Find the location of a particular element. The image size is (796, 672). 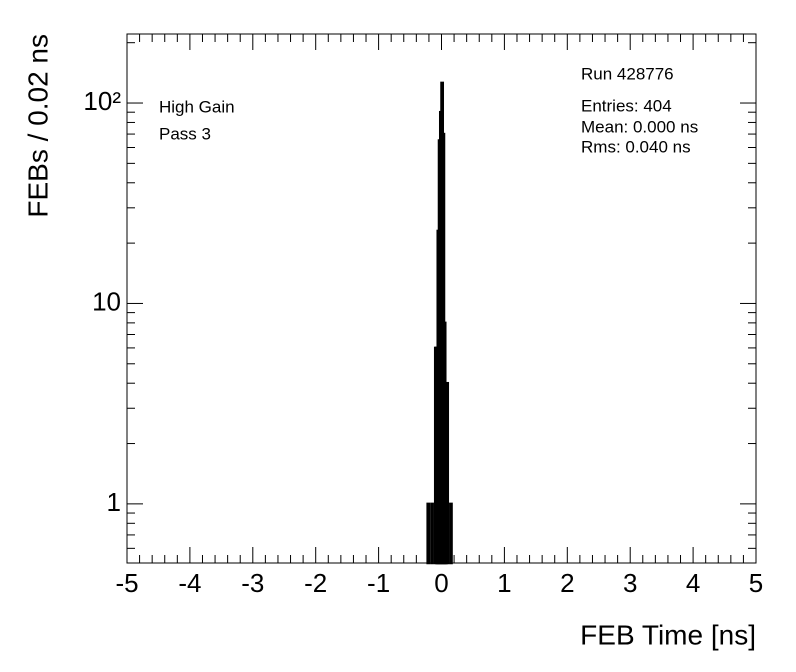

x-tick-label: -2 is located at coordinates (315, 583).